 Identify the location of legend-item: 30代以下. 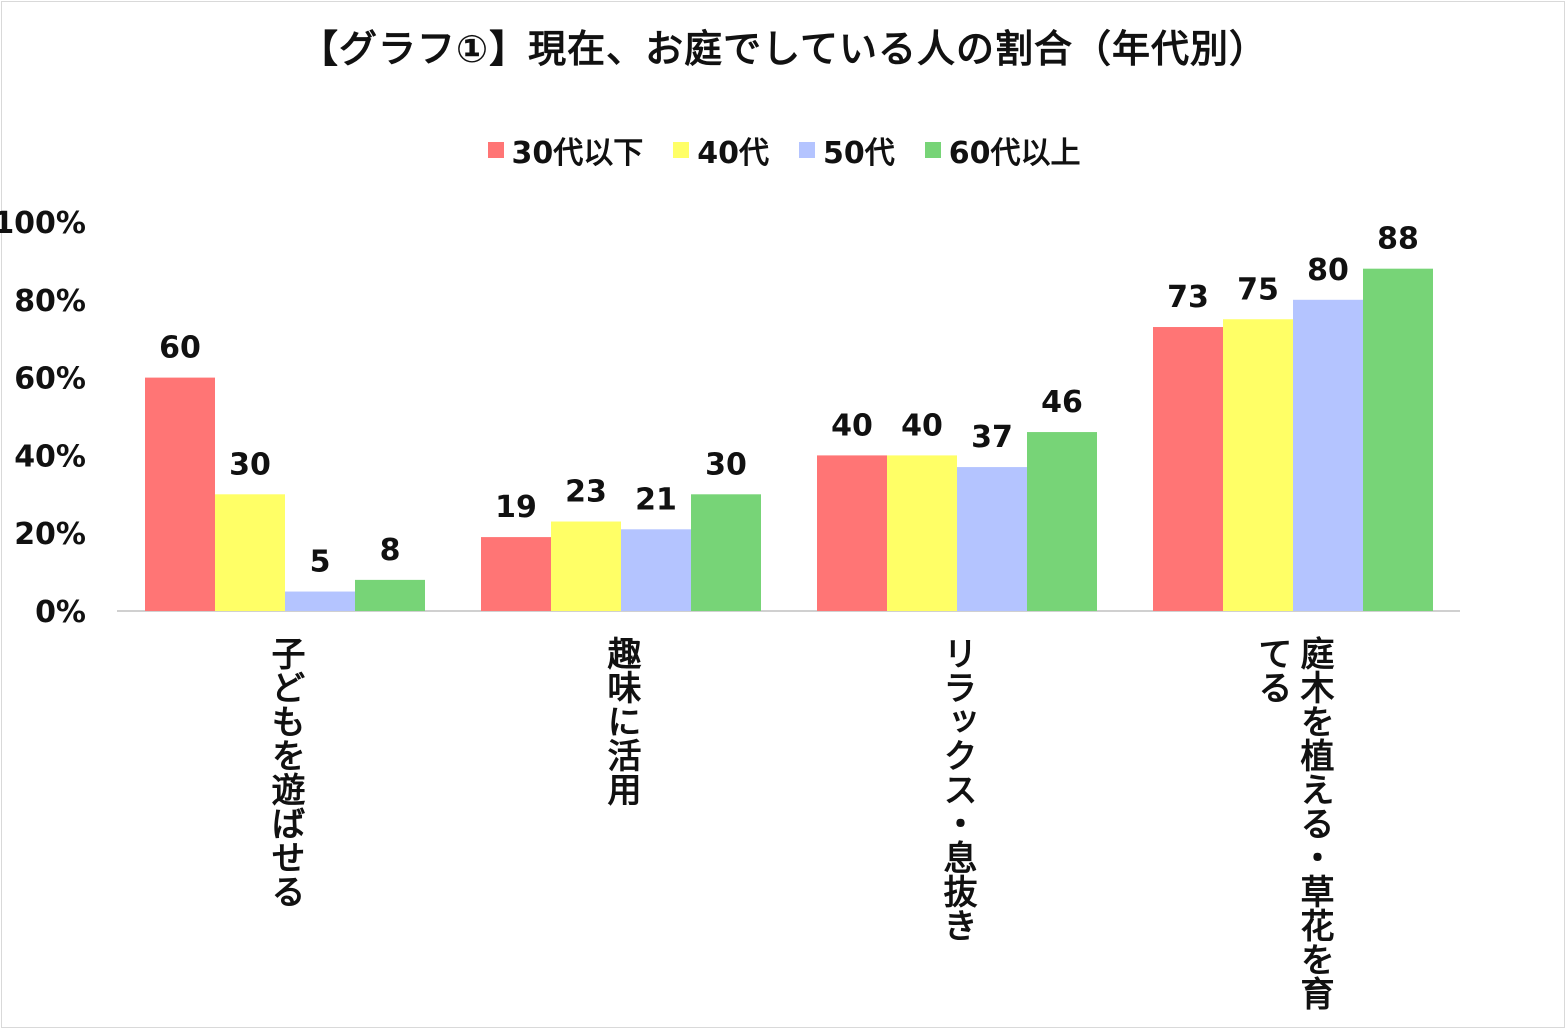
(565, 150).